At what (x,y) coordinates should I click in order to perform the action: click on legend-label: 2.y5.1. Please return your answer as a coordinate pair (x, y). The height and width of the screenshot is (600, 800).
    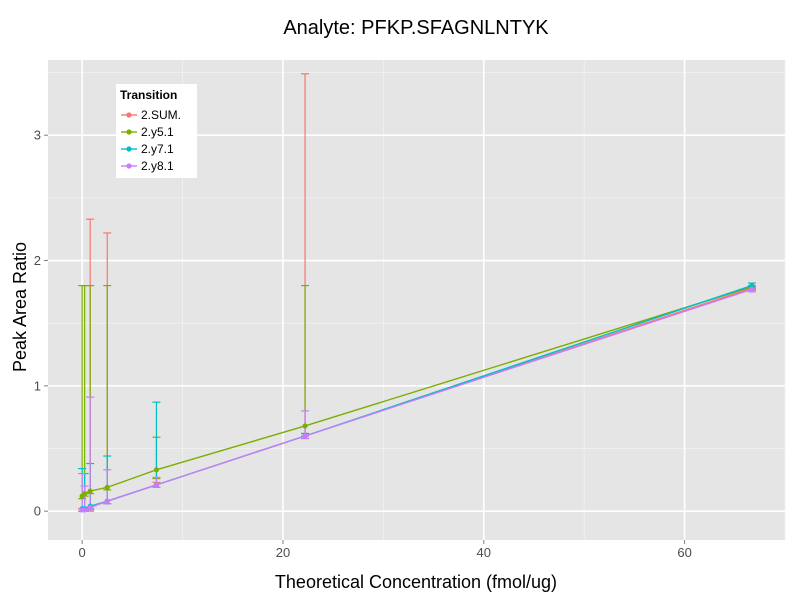
    Looking at the image, I should click on (157, 132).